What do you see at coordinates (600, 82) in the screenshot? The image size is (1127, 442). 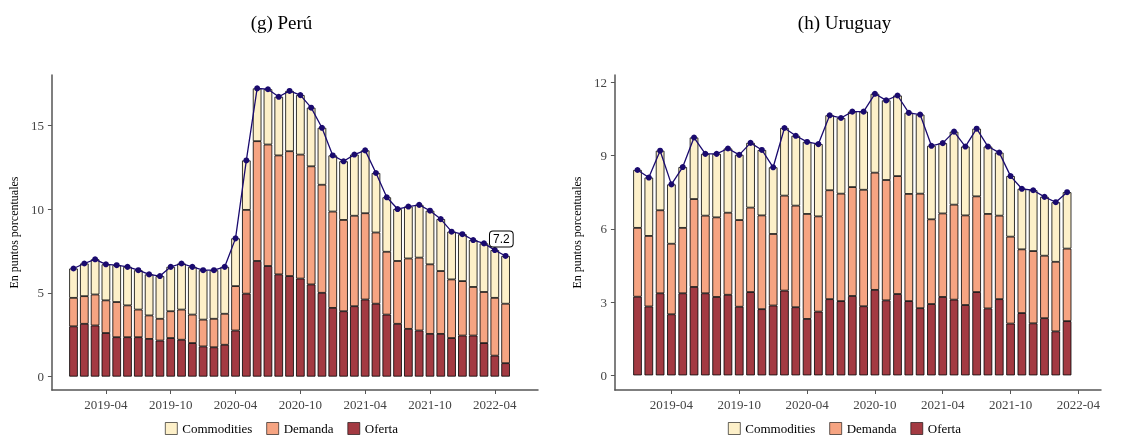 I see `y-tick-label: 12` at bounding box center [600, 82].